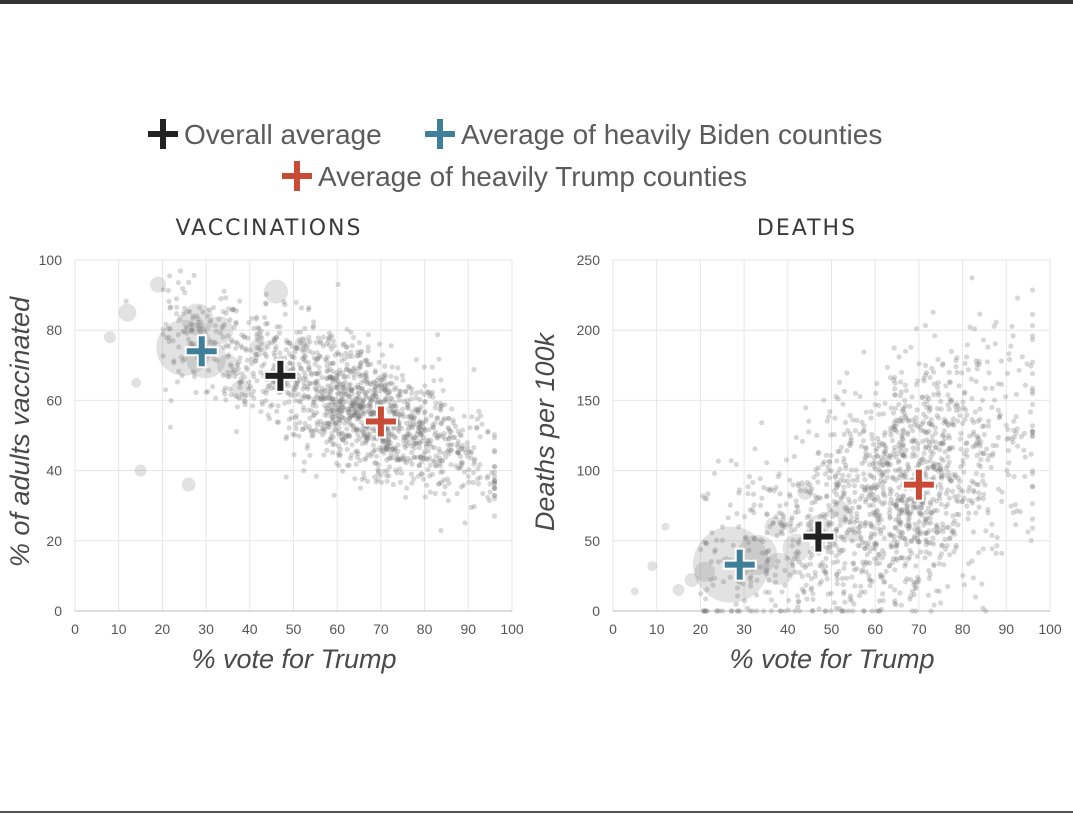  What do you see at coordinates (919, 629) in the screenshot?
I see `x-tick-label: 70` at bounding box center [919, 629].